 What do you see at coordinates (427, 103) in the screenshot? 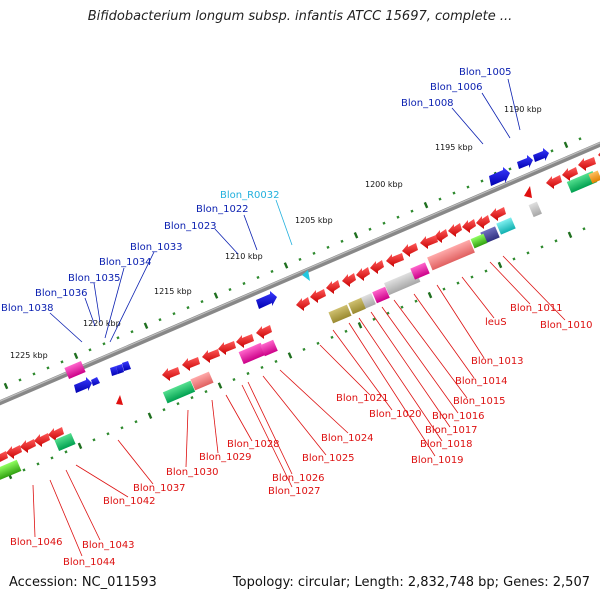
I see `gene-label: Blon_1008` at bounding box center [427, 103].